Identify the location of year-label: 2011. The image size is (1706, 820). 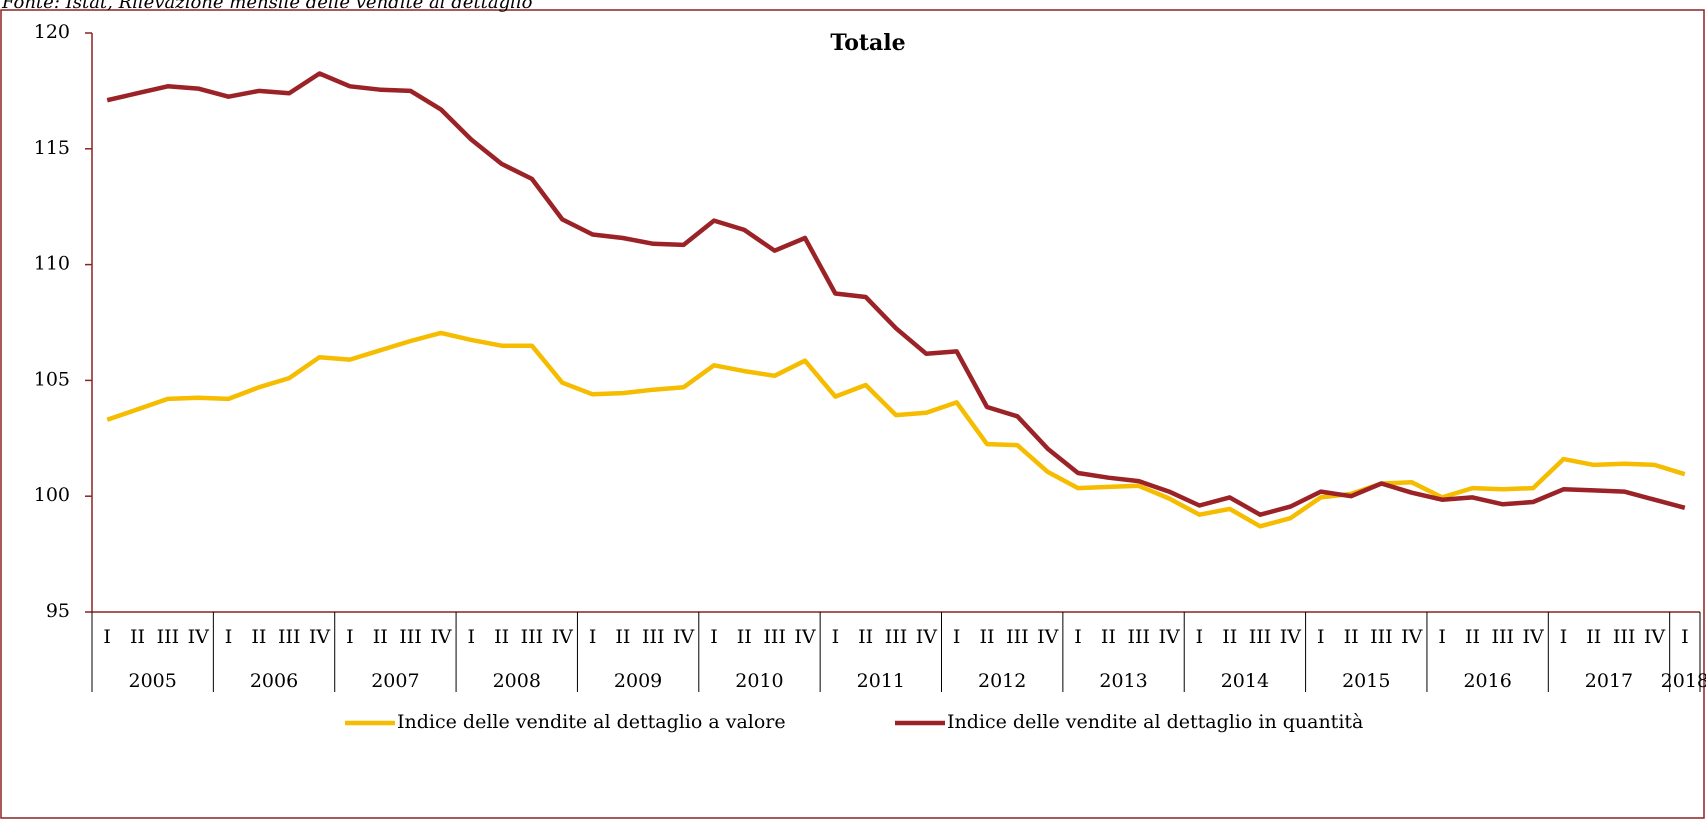
(881, 681).